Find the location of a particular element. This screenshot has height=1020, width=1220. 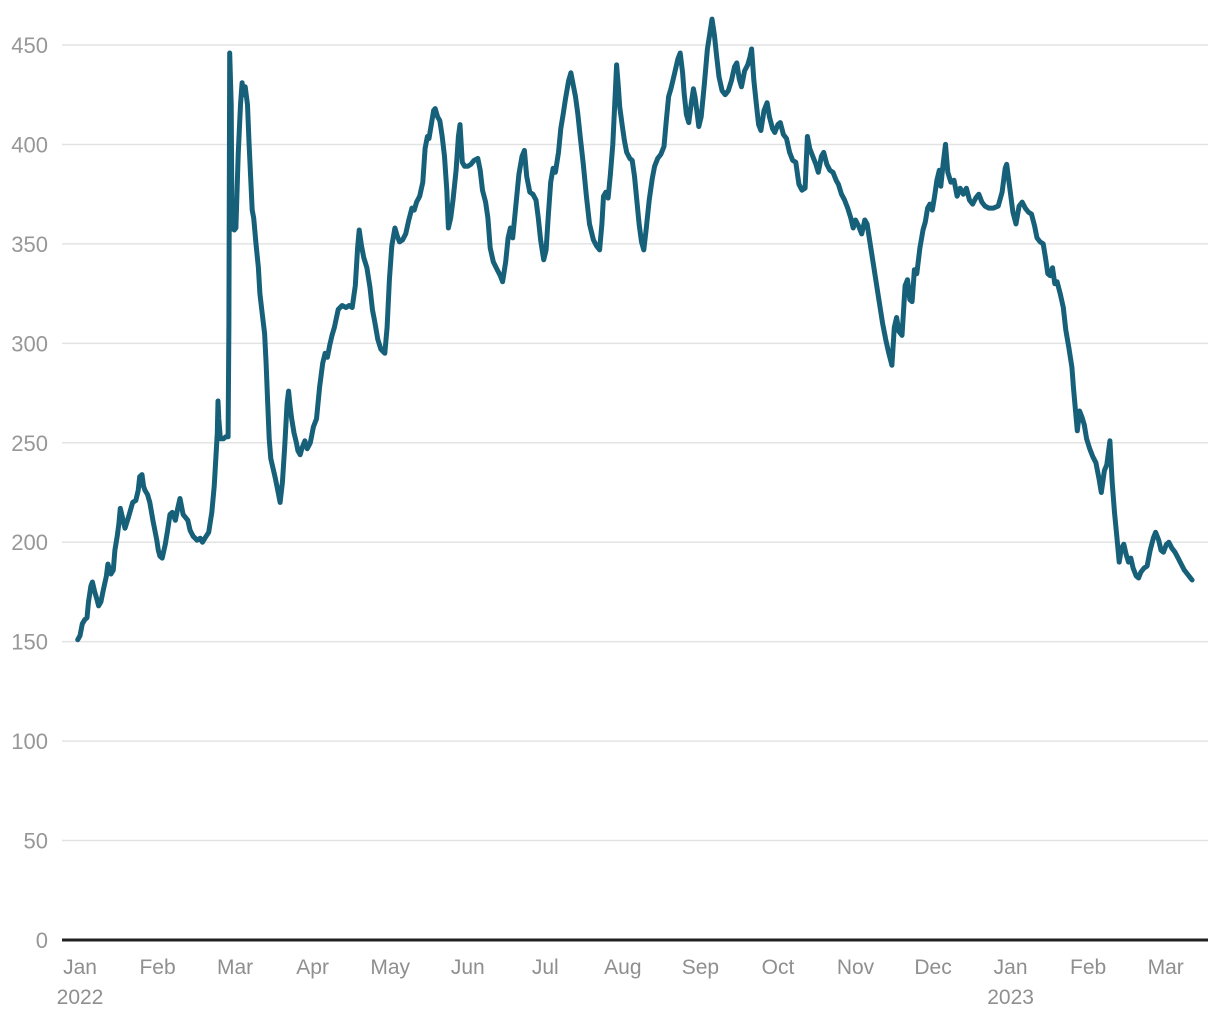

y-tick-label: 350 is located at coordinates (29, 244).